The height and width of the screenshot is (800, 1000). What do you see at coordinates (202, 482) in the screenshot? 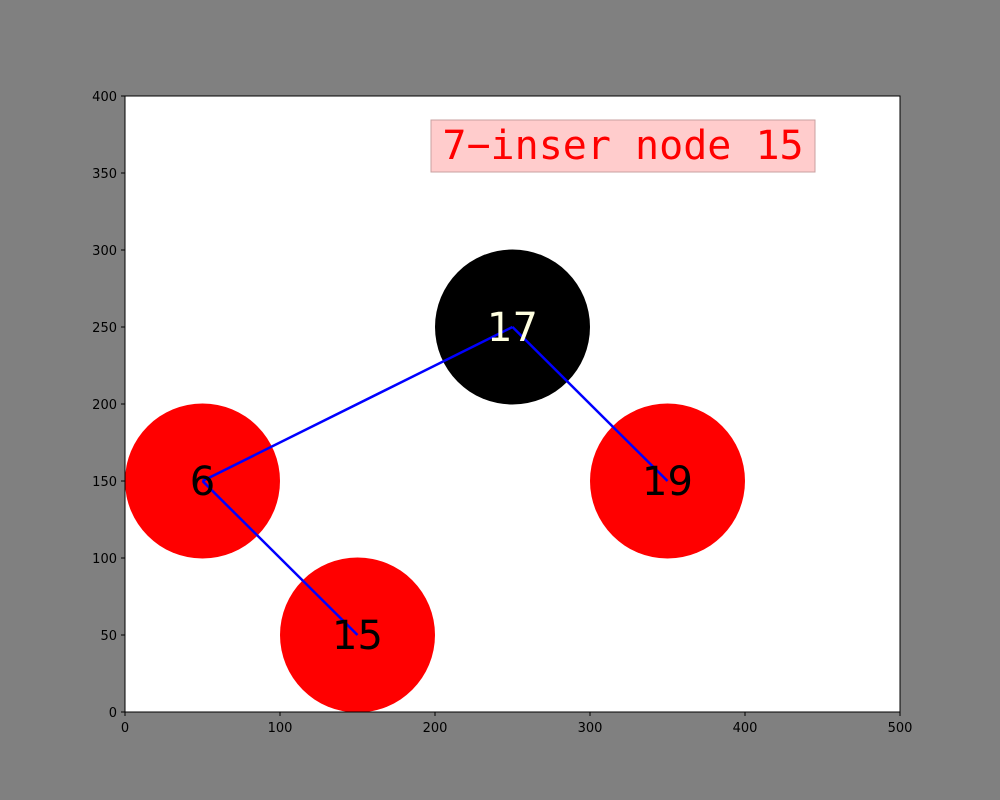
I see `node-6-label: 6` at bounding box center [202, 482].